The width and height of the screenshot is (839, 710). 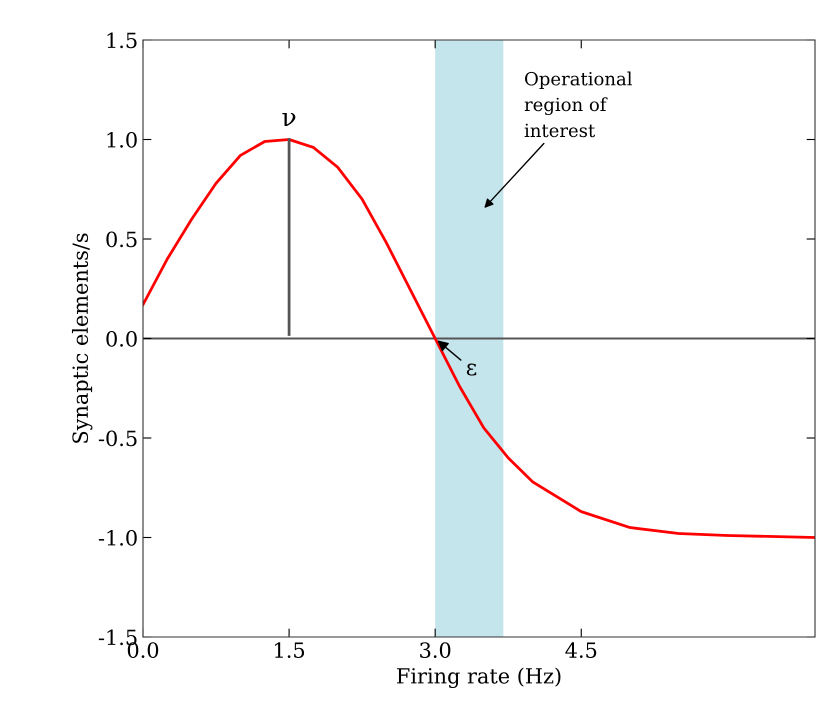 What do you see at coordinates (121, 338) in the screenshot?
I see `y-tick-label: 0.0` at bounding box center [121, 338].